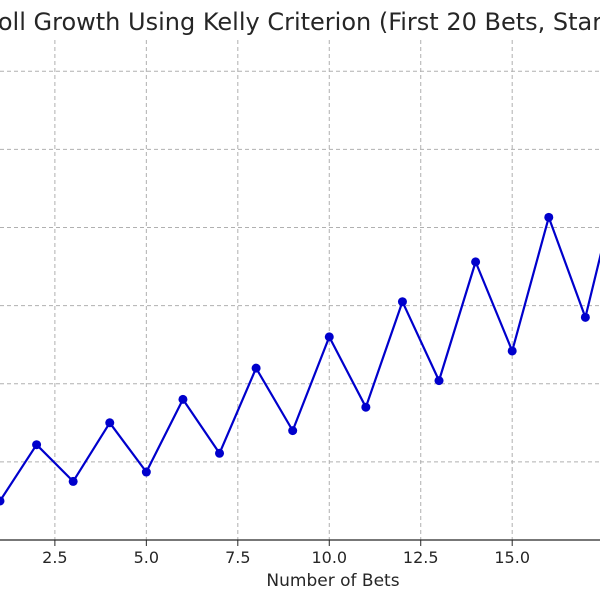 This screenshot has height=600, width=600. I want to click on x-tick-label-2: 7.5, so click(237, 557).